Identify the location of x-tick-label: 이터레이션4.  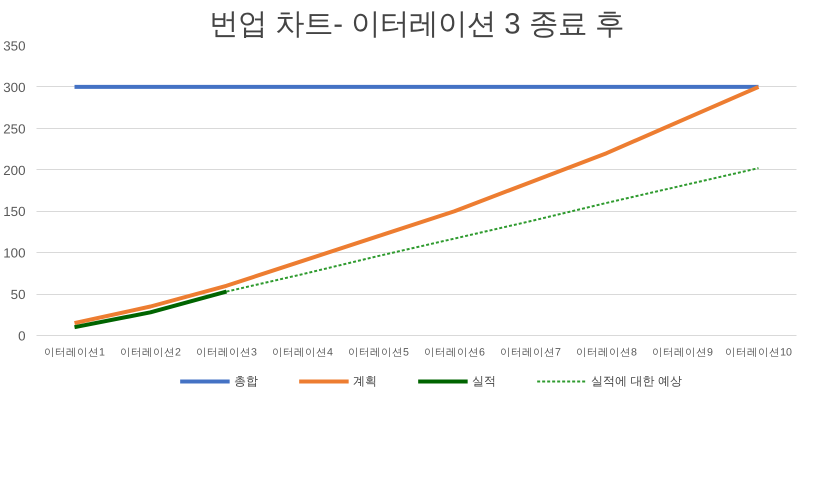
(303, 352).